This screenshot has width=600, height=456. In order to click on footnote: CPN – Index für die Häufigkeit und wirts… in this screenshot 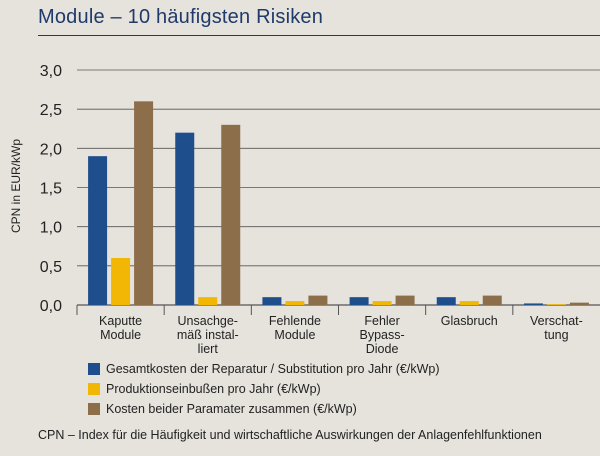, I will do `click(290, 435)`.